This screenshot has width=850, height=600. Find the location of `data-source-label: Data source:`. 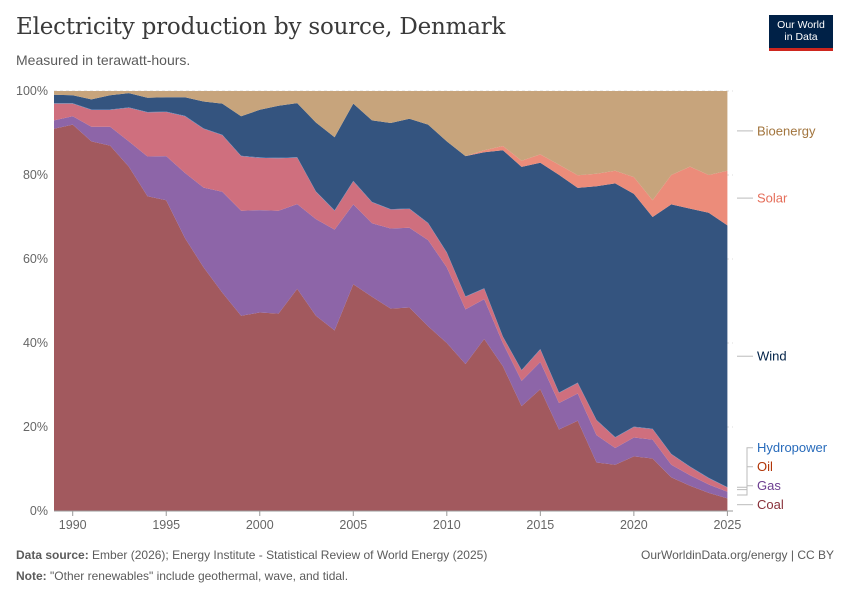

data-source-label: Data source: is located at coordinates (52, 555).